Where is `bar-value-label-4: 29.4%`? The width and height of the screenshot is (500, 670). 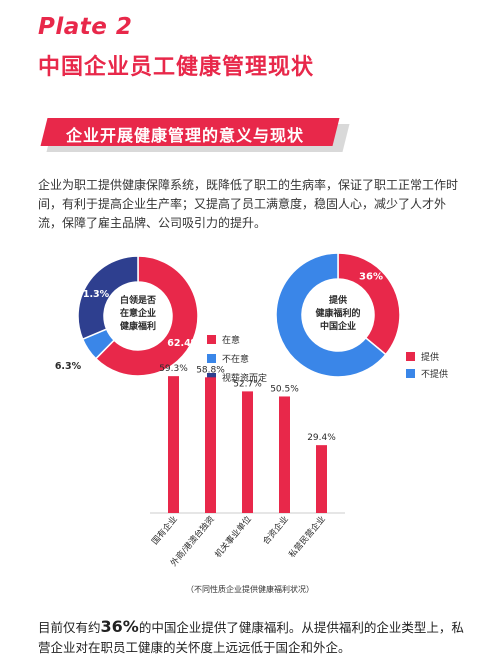
bar-value-label-4: 29.4% is located at coordinates (321, 438).